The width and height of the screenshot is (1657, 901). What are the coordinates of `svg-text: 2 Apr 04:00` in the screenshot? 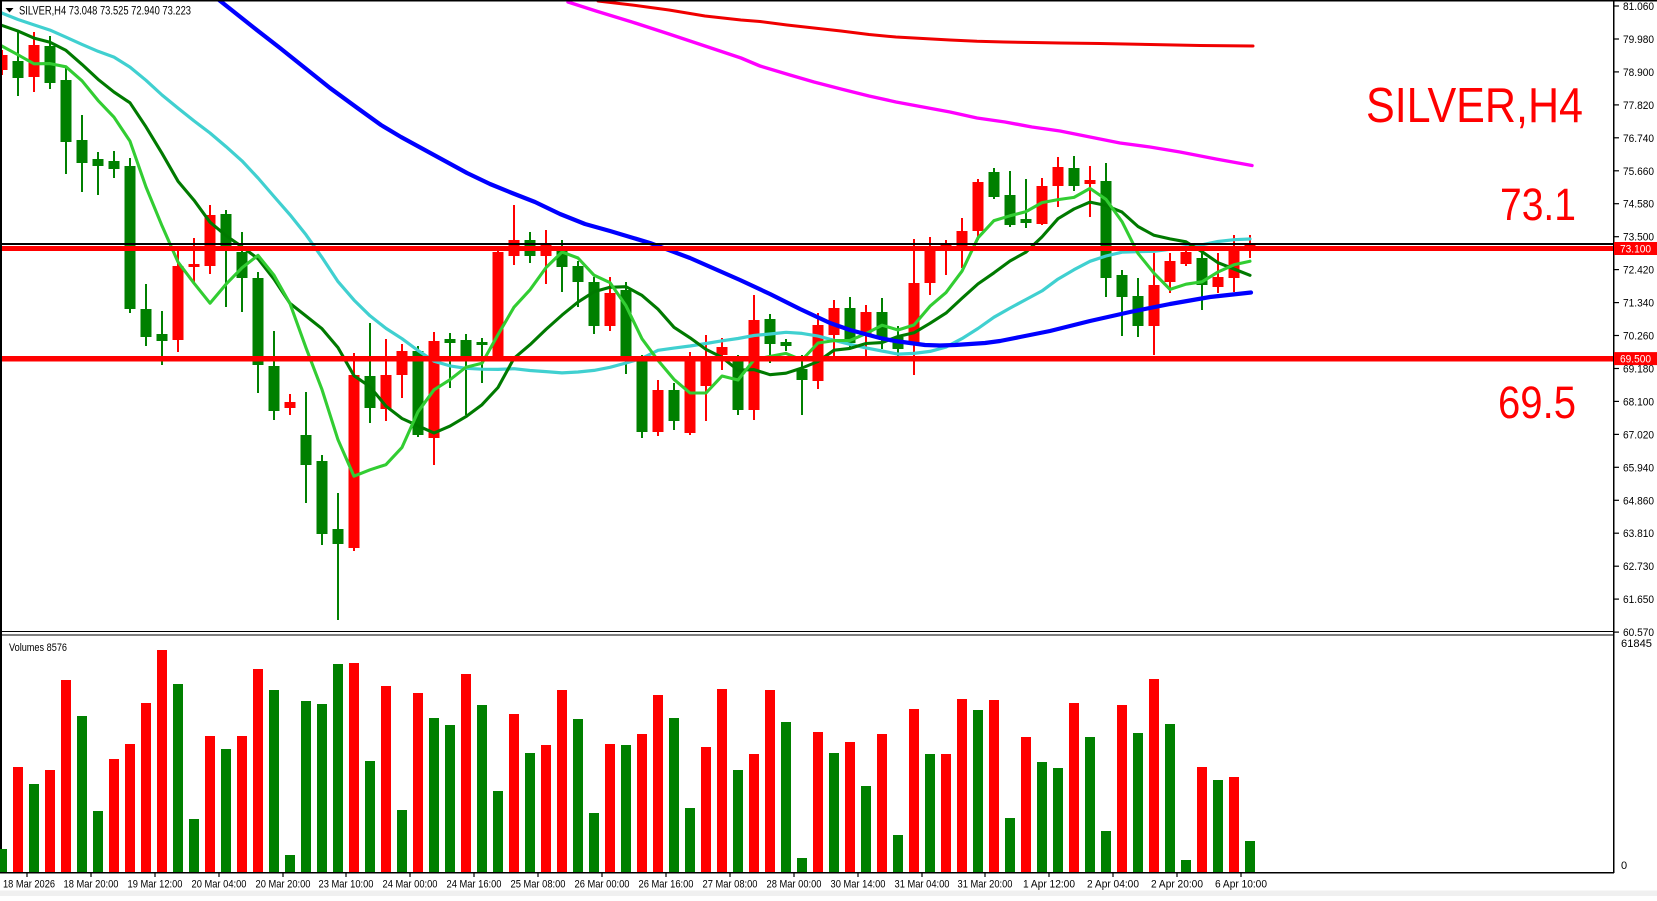 It's located at (1113, 885).